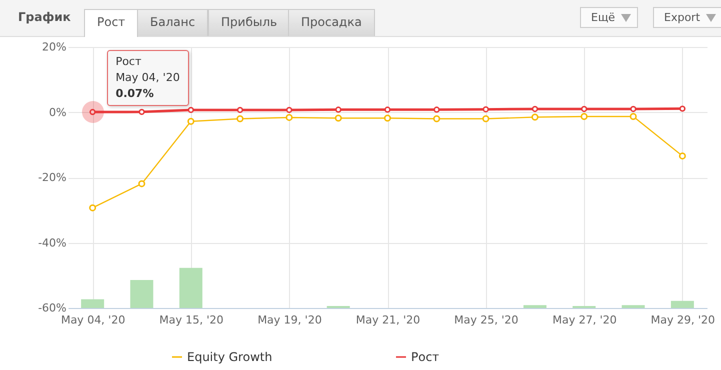 The image size is (721, 370). What do you see at coordinates (687, 17) in the screenshot?
I see `text: Export` at bounding box center [687, 17].